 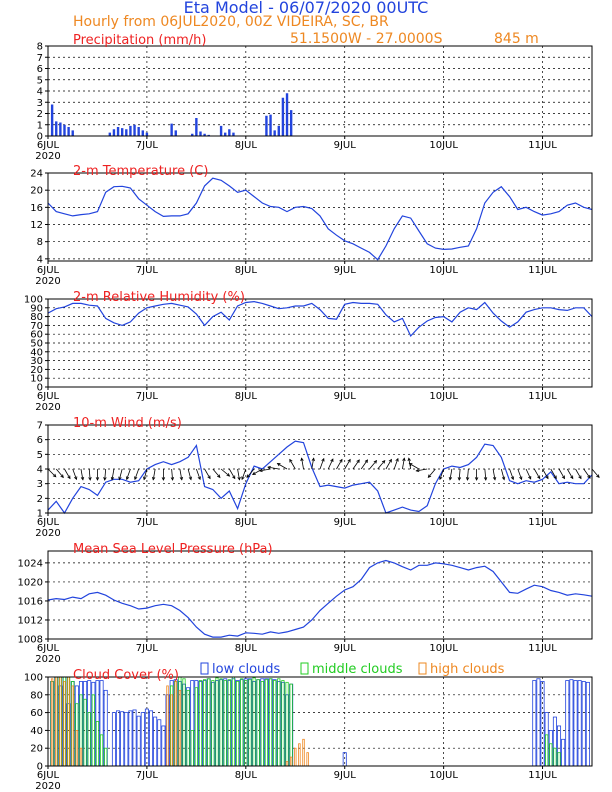 I want to click on y-tick-label: 20, so click(x=36, y=191).